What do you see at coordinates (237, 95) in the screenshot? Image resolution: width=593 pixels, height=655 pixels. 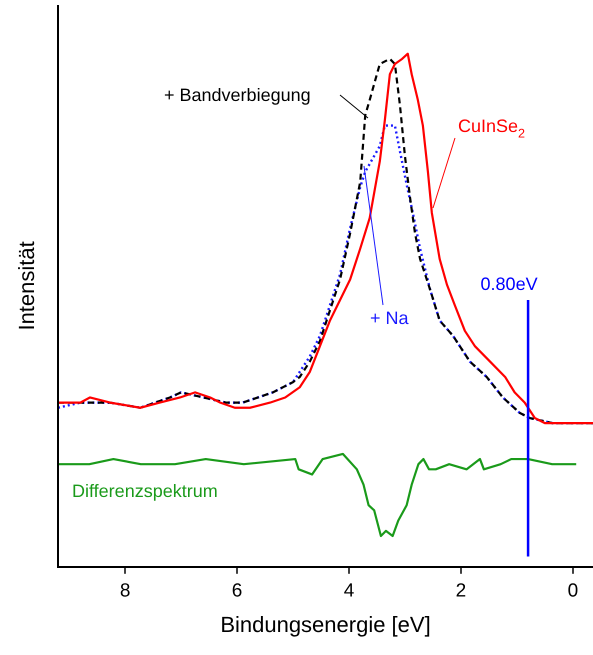 I see `legend-label: + Bandverbiegung` at bounding box center [237, 95].